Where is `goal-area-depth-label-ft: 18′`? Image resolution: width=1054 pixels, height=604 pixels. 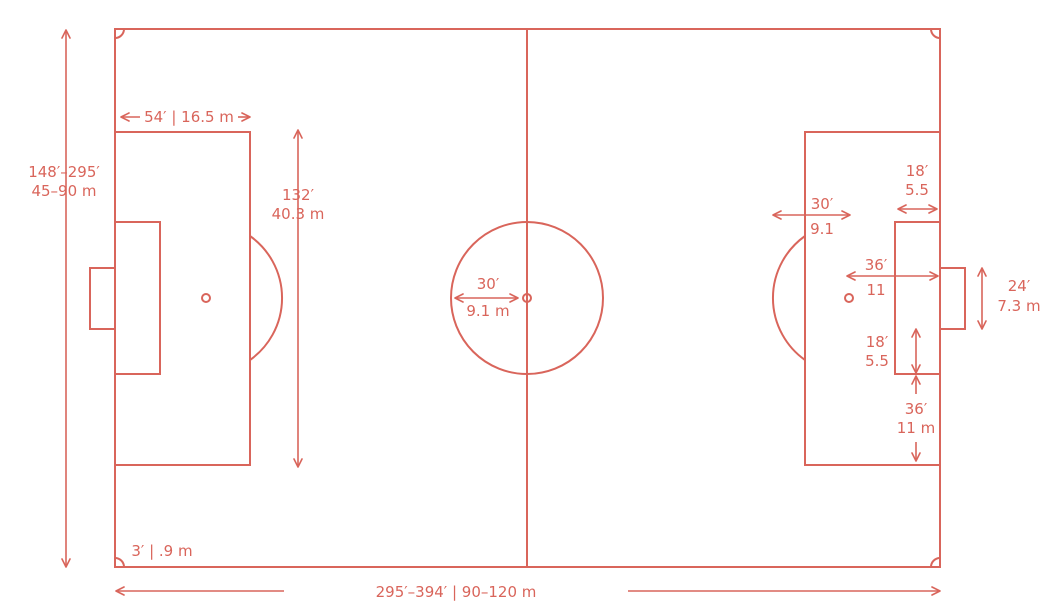
goal-area-depth-label-ft: 18′ is located at coordinates (917, 171).